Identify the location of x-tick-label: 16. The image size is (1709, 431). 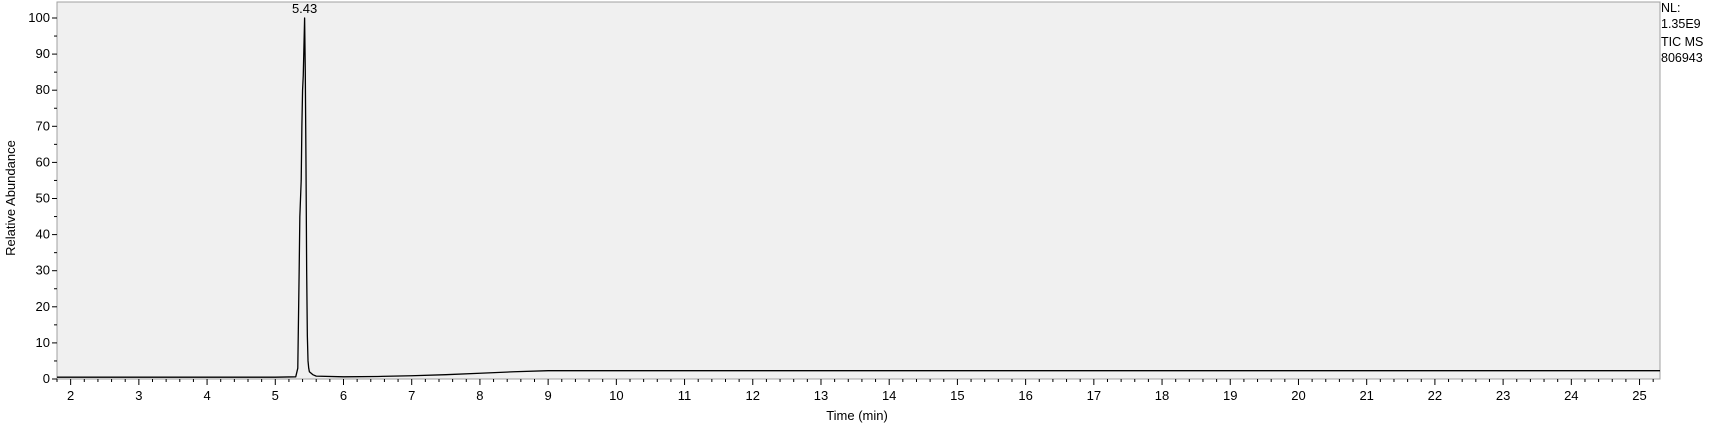
(1025, 395).